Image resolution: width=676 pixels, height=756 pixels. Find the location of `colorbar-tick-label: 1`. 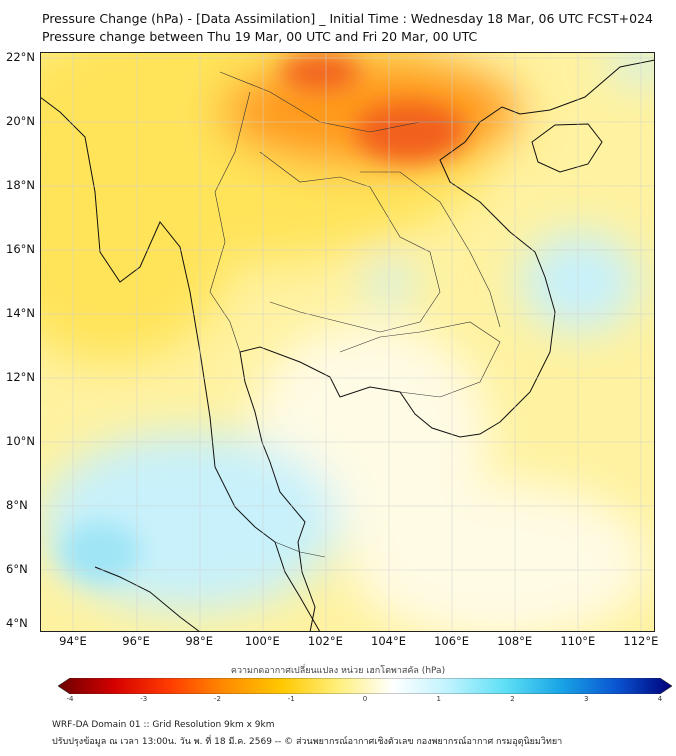

colorbar-tick-label: 1 is located at coordinates (438, 699).